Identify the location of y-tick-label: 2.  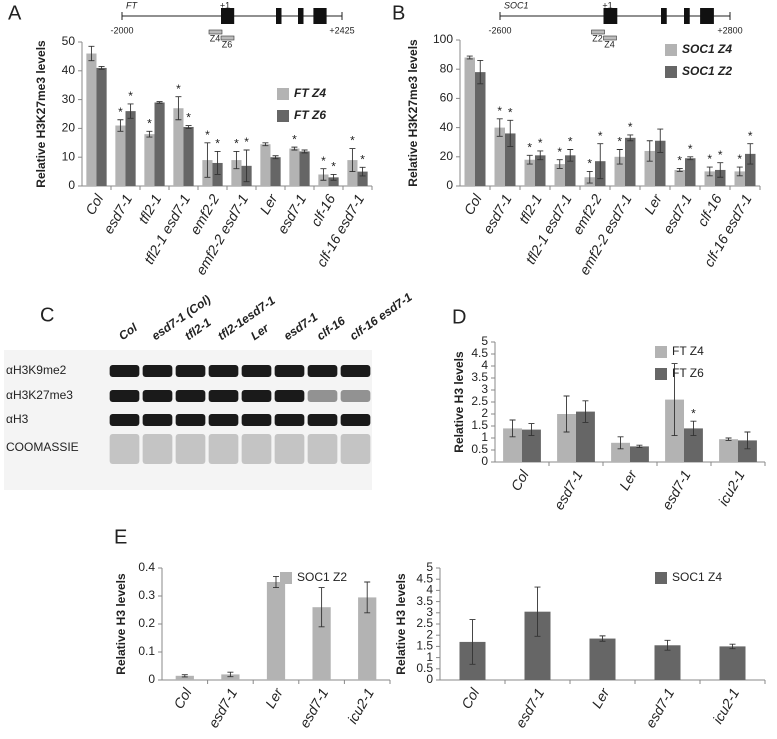
(484, 413).